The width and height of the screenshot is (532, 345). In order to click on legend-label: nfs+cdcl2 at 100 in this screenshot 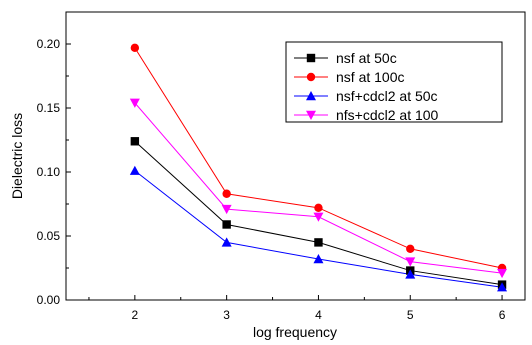, I will do `click(387, 115)`.